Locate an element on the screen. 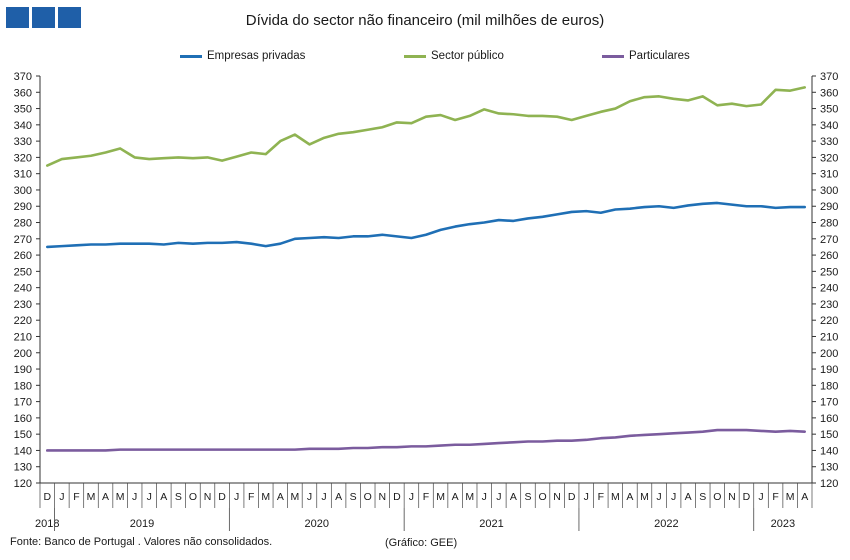 The height and width of the screenshot is (560, 850). y-tick-label-left: 190 is located at coordinates (23, 370).